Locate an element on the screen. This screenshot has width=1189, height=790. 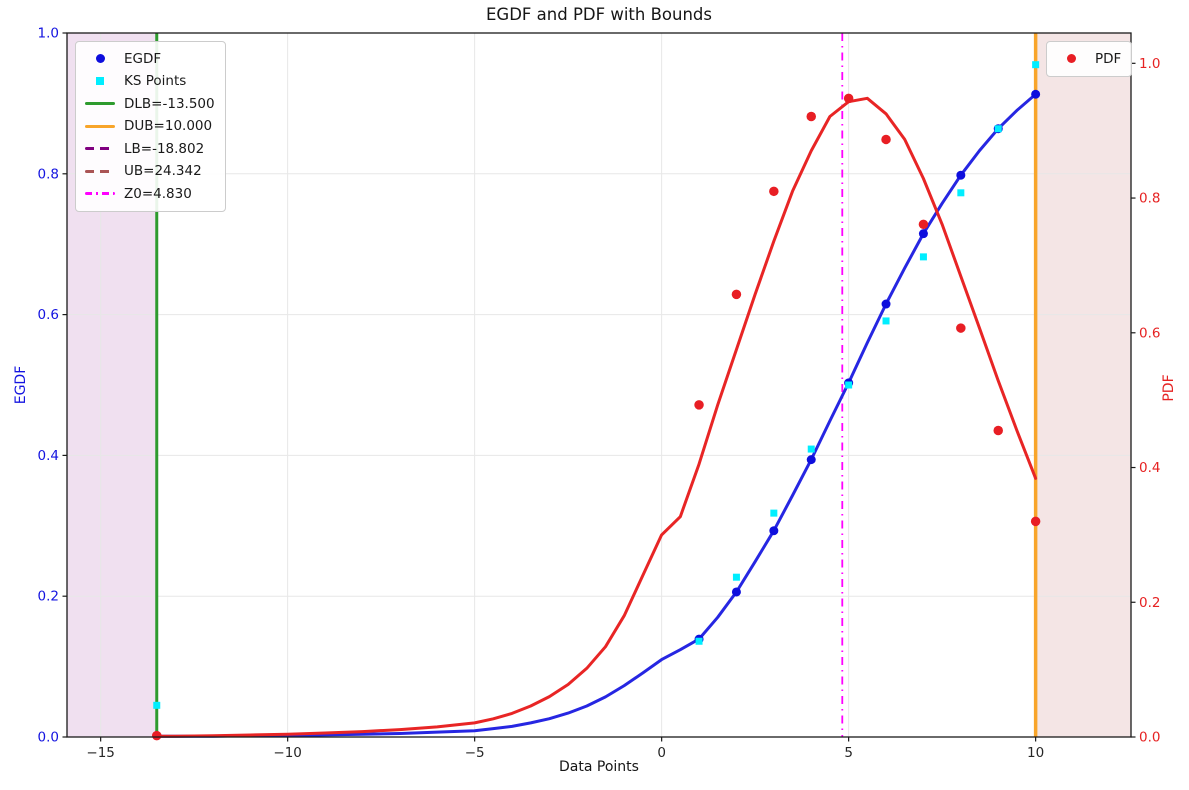
x-axis-label: Data Points is located at coordinates (599, 767).